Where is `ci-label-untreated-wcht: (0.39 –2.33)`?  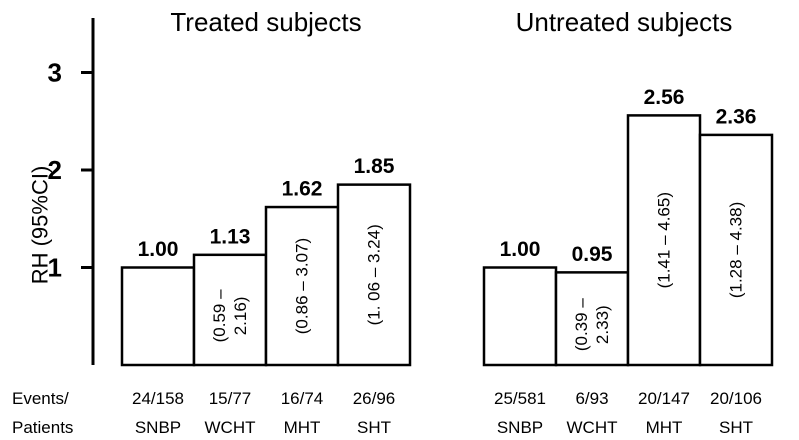 ci-label-untreated-wcht: (0.39 –2.33) is located at coordinates (592, 324).